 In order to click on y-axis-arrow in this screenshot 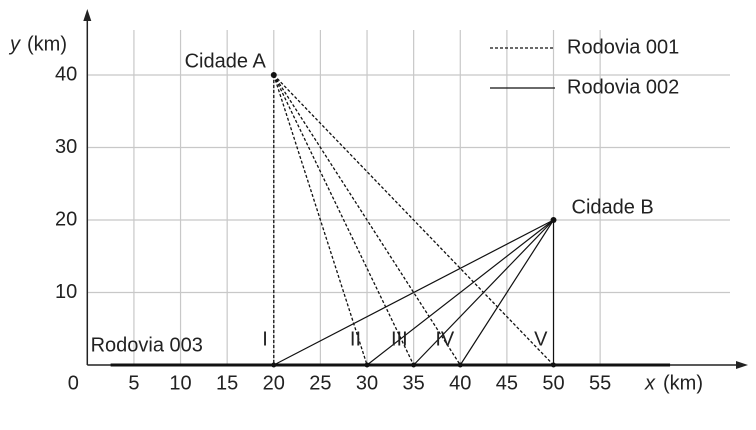, I will do `click(87, 15)`.